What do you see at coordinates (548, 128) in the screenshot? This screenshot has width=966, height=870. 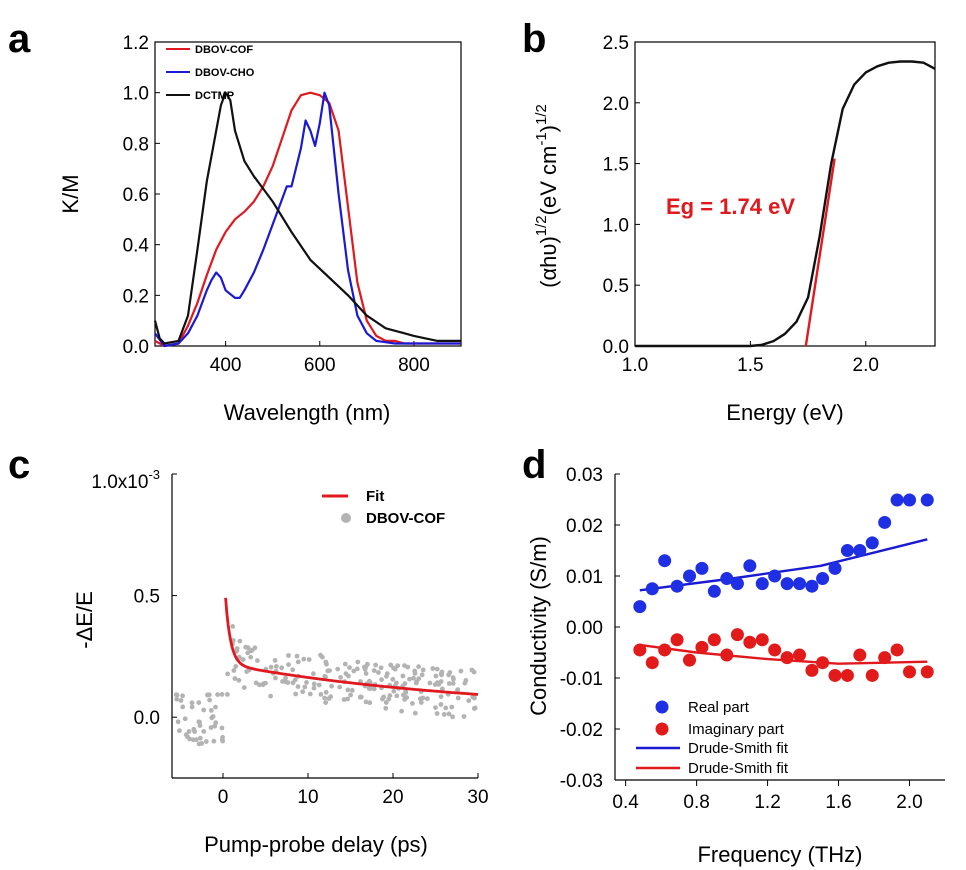 I see `y-axis-label-part-b: )` at bounding box center [548, 128].